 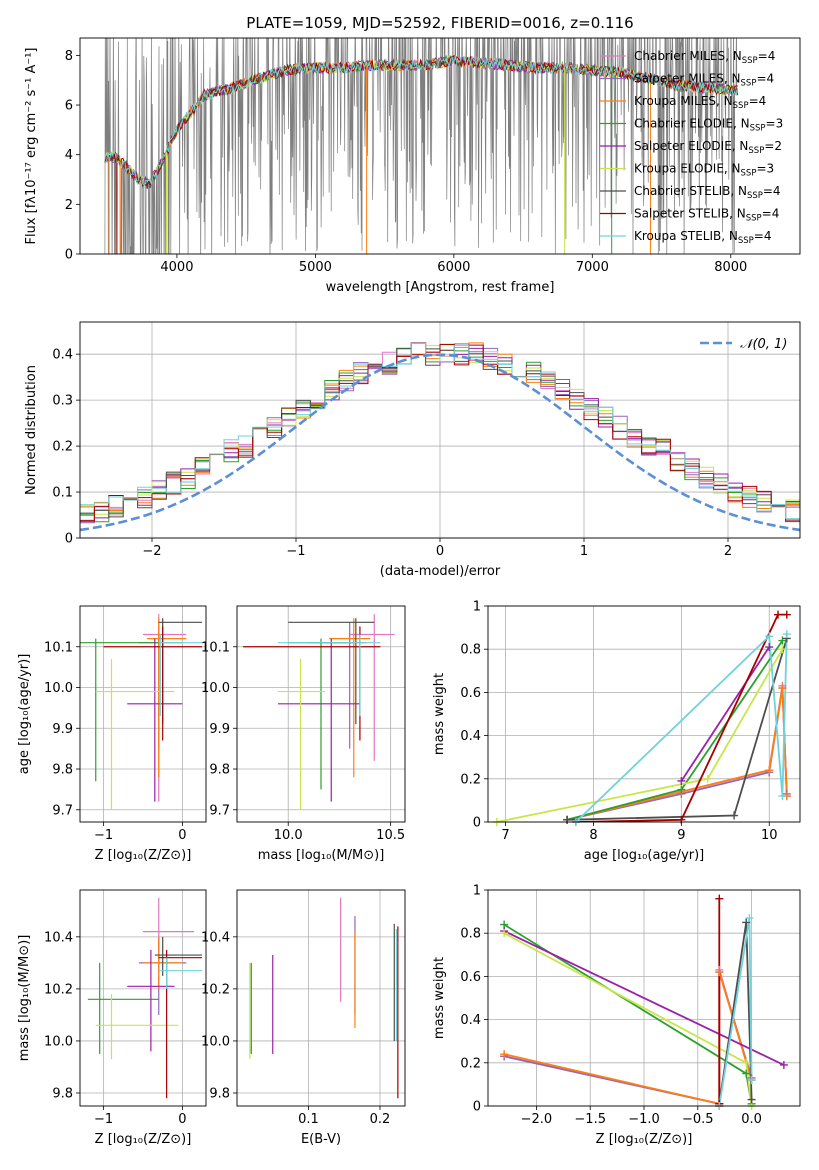 I want to click on legend-label: Chabrier ELODIE, NSSP=3, so click(x=708, y=125).